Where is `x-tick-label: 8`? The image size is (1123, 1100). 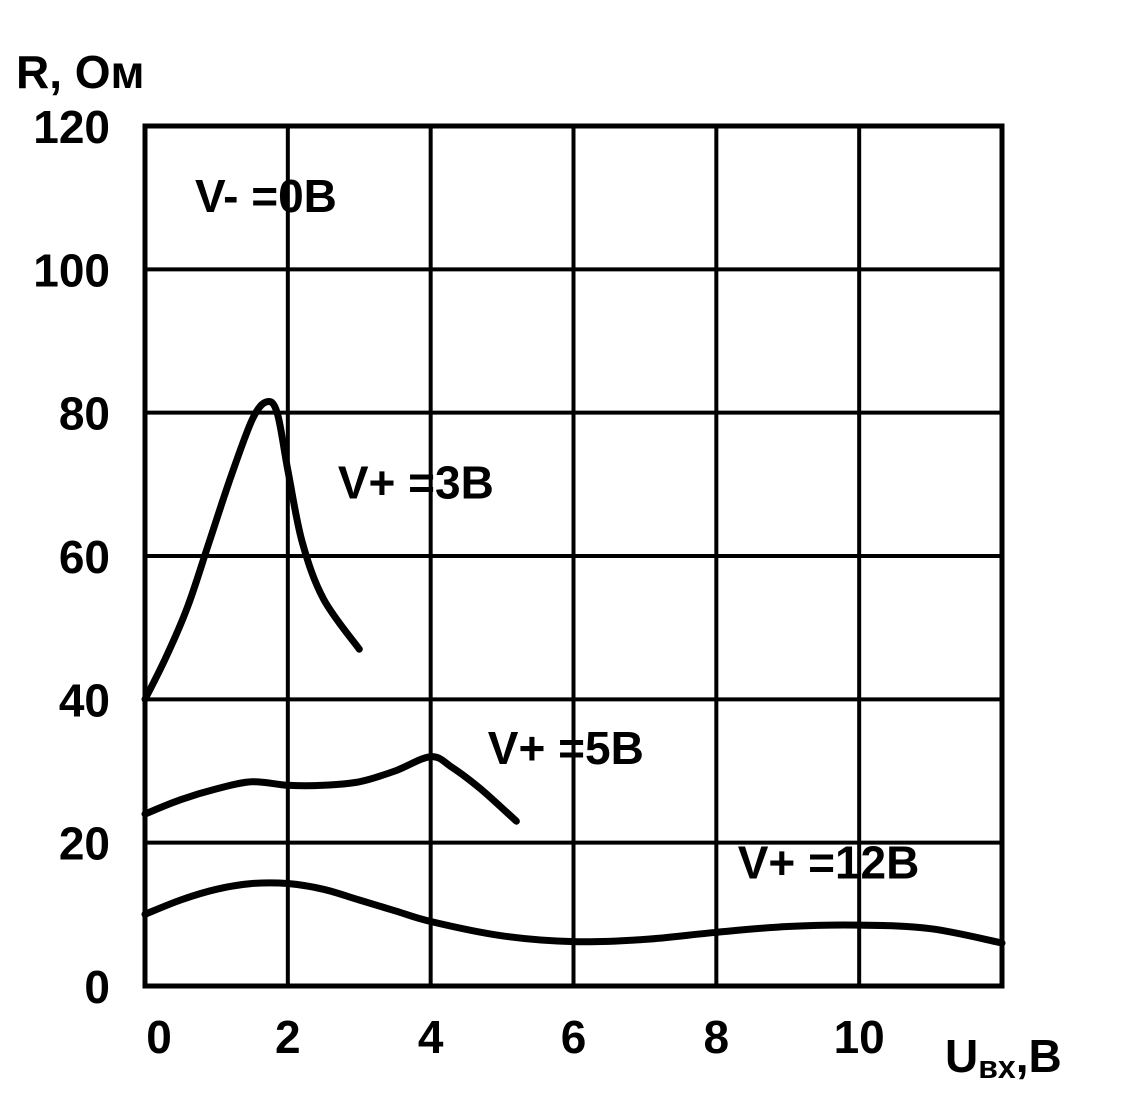
x-tick-label: 8 is located at coordinates (717, 1037).